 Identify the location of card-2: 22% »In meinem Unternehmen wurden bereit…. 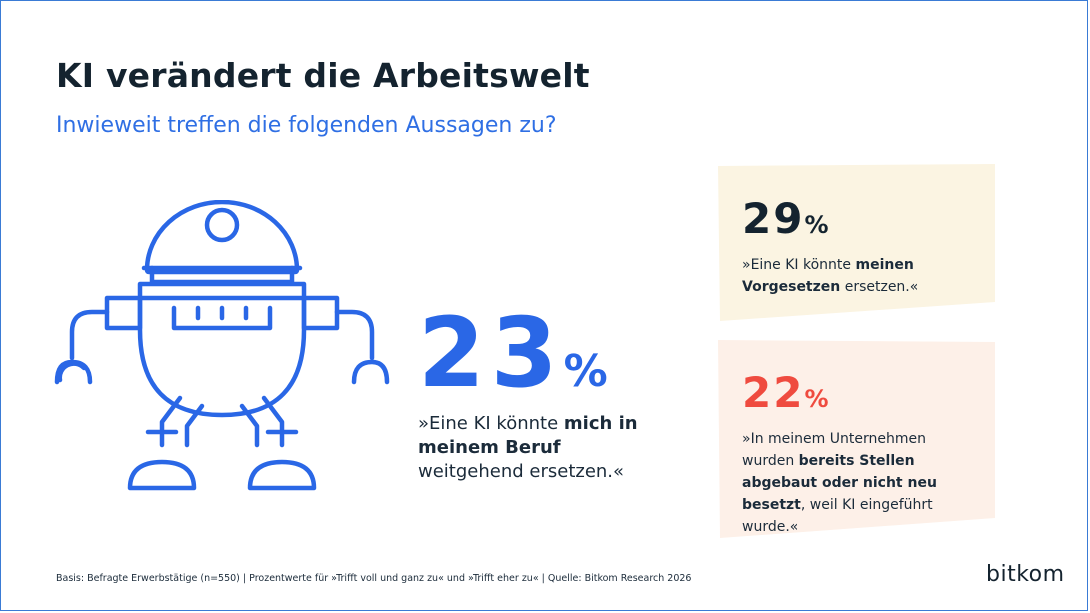
(862, 455).